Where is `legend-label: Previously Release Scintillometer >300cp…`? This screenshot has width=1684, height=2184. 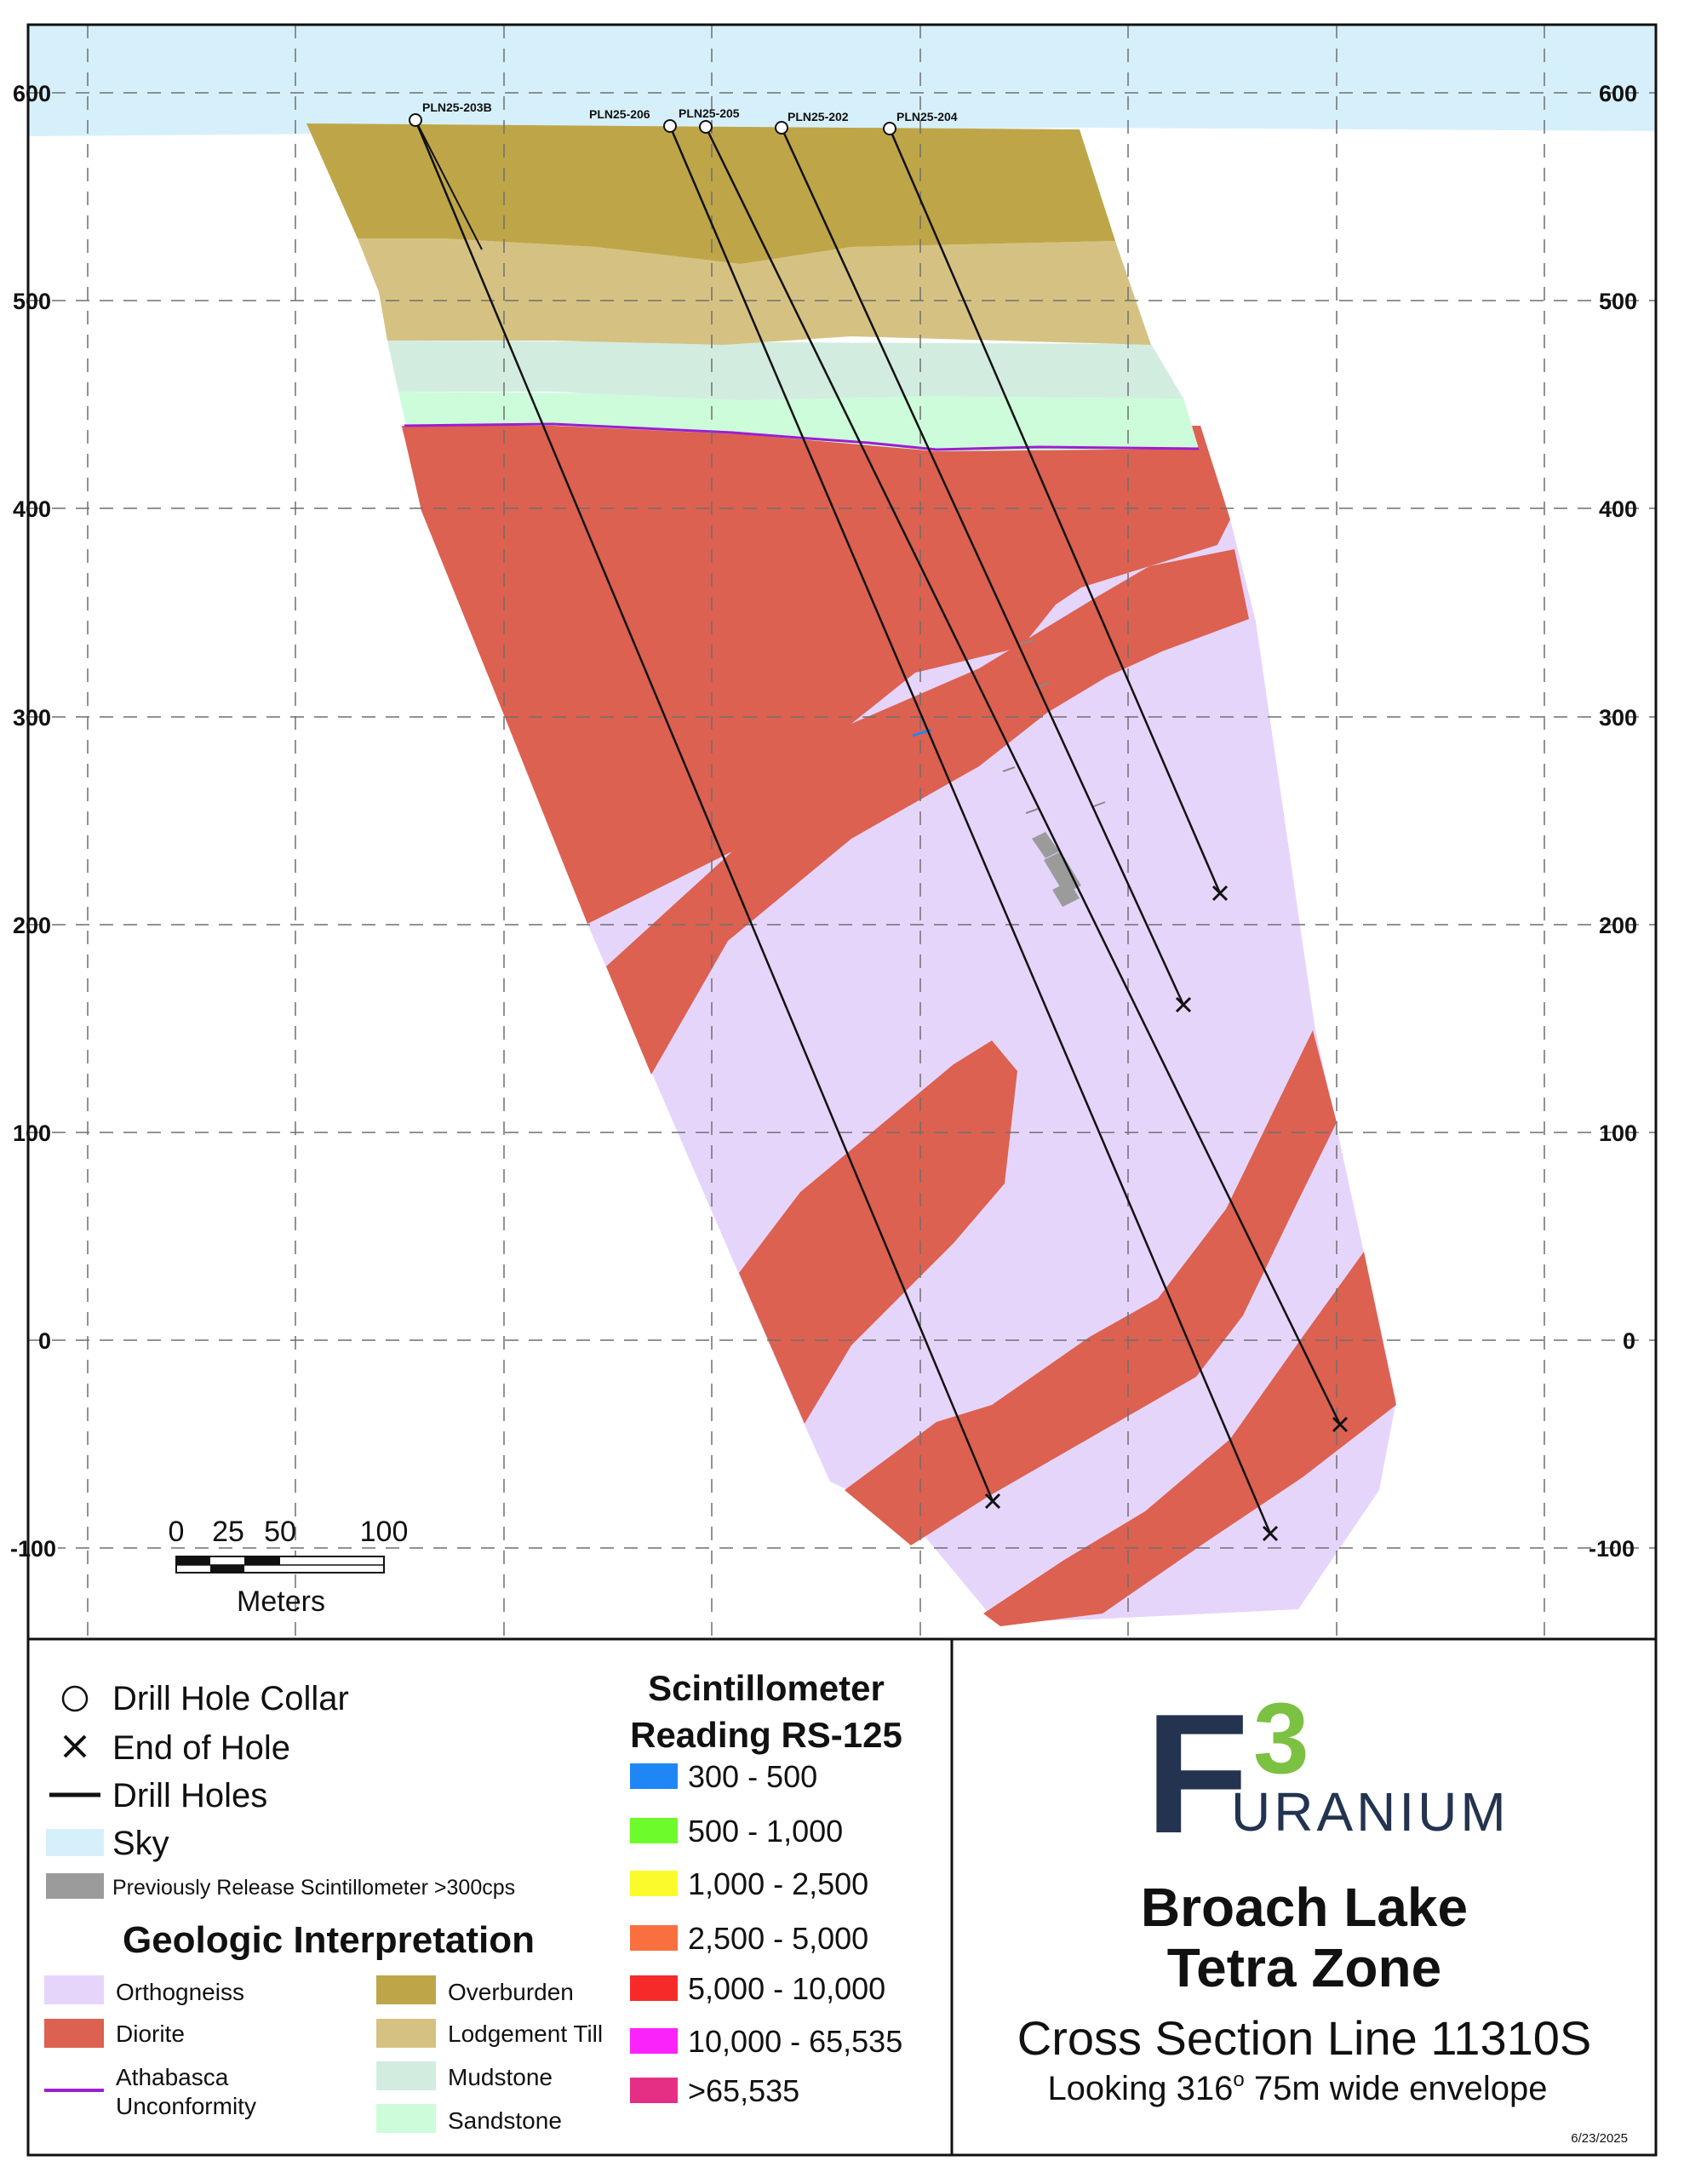 legend-label: Previously Release Scintillometer >300cp… is located at coordinates (313, 1888).